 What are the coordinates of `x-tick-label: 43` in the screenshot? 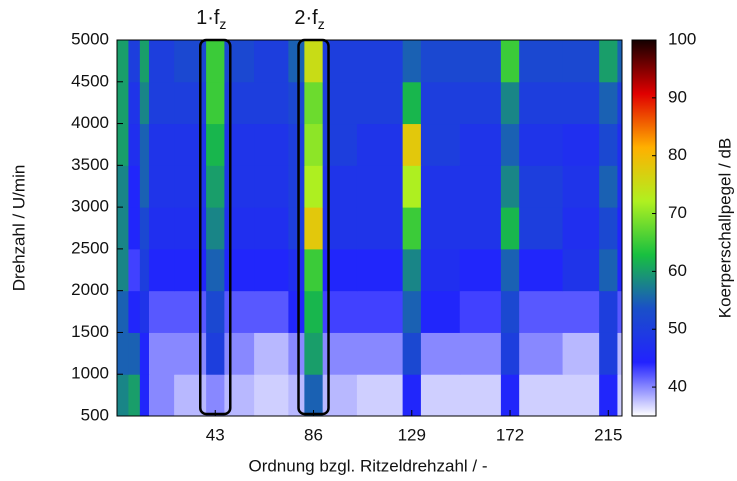 It's located at (215, 434).